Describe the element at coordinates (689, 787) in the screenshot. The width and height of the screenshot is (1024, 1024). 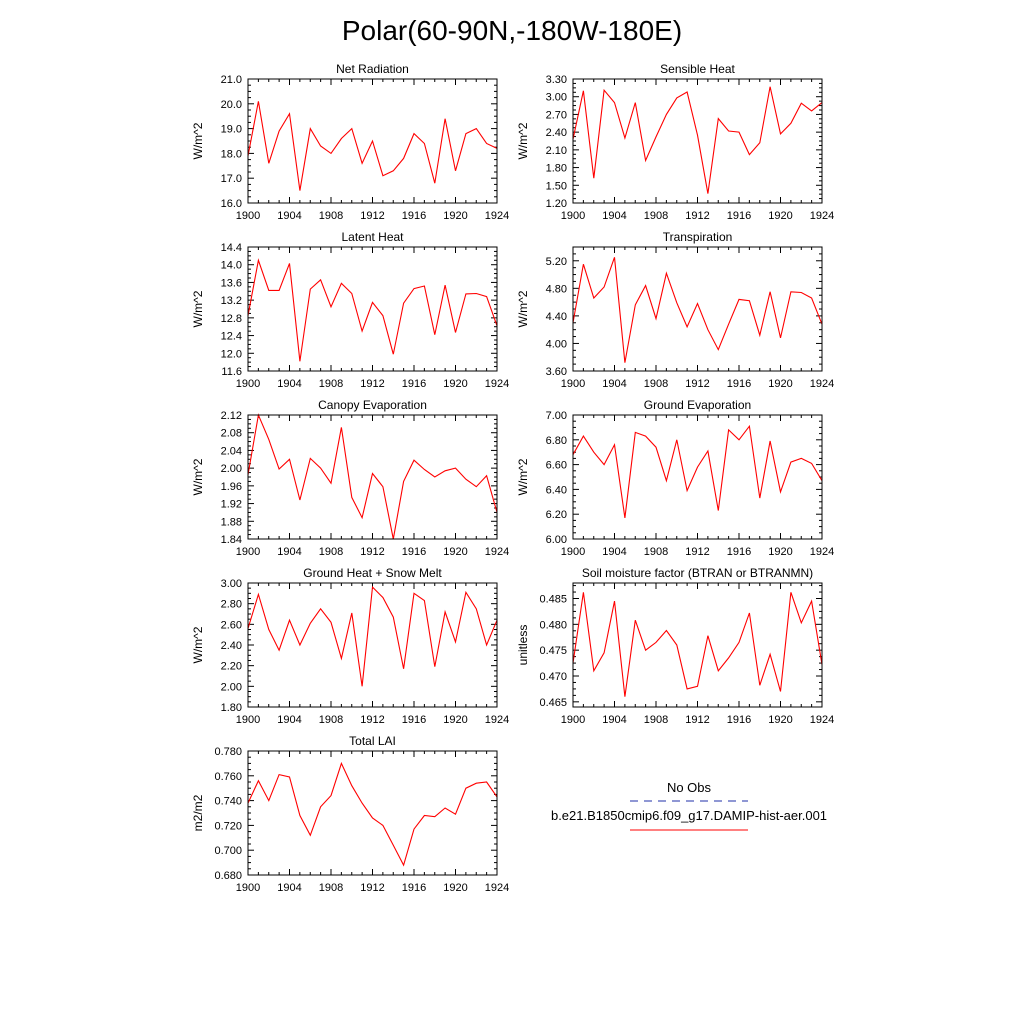
I see `legend-label-obs: No Obs` at that location.